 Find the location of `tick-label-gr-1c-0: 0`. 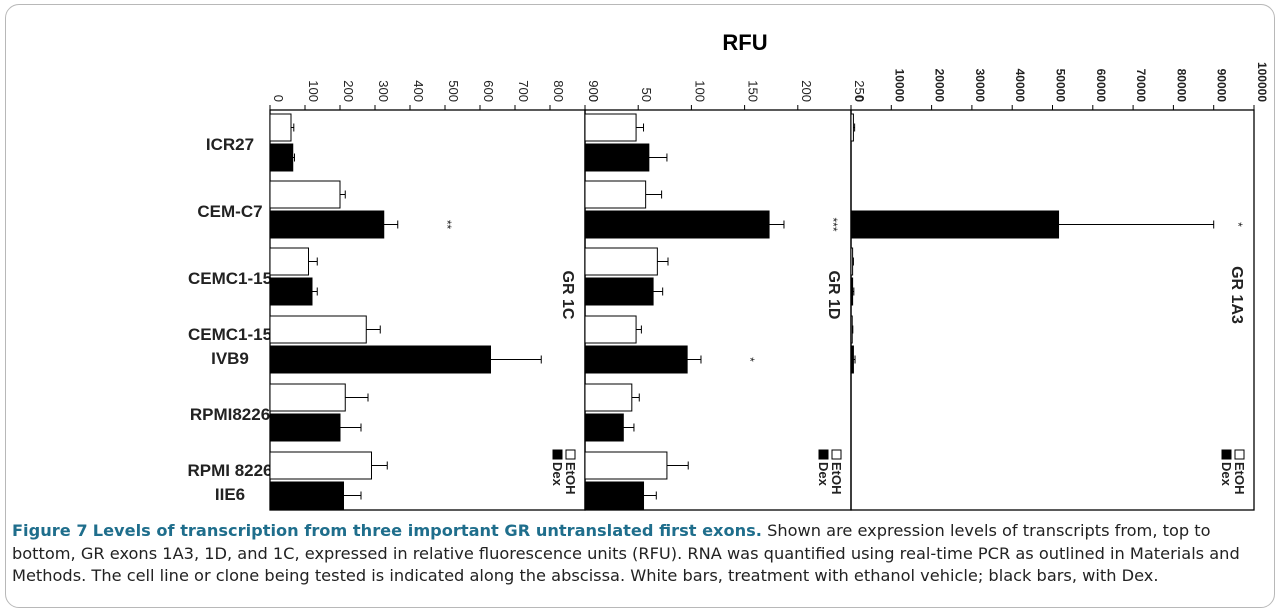

tick-label-gr-1c-0: 0 is located at coordinates (278, 98).